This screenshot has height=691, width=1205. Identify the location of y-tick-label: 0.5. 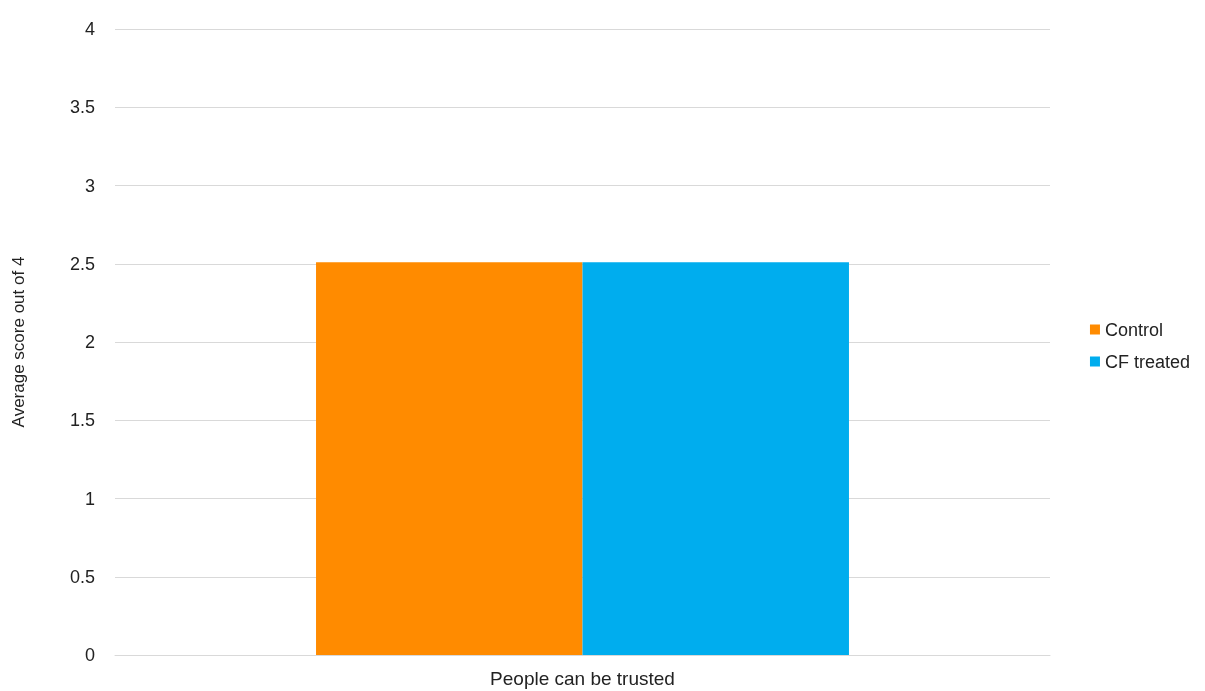
(82, 576).